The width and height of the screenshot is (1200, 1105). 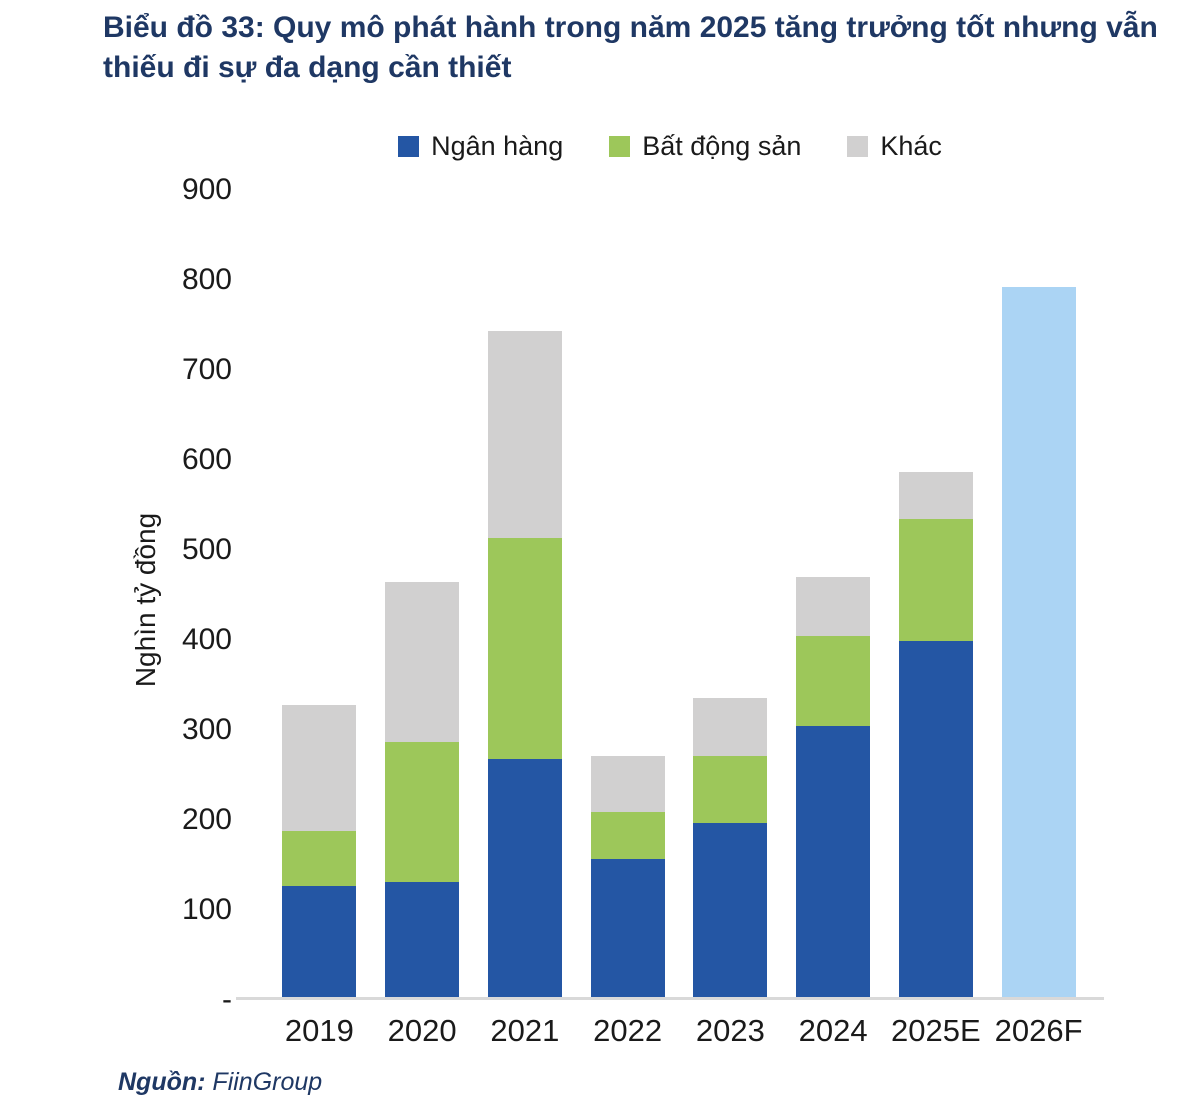 What do you see at coordinates (267, 1082) in the screenshot?
I see `source-value: FiinGroup` at bounding box center [267, 1082].